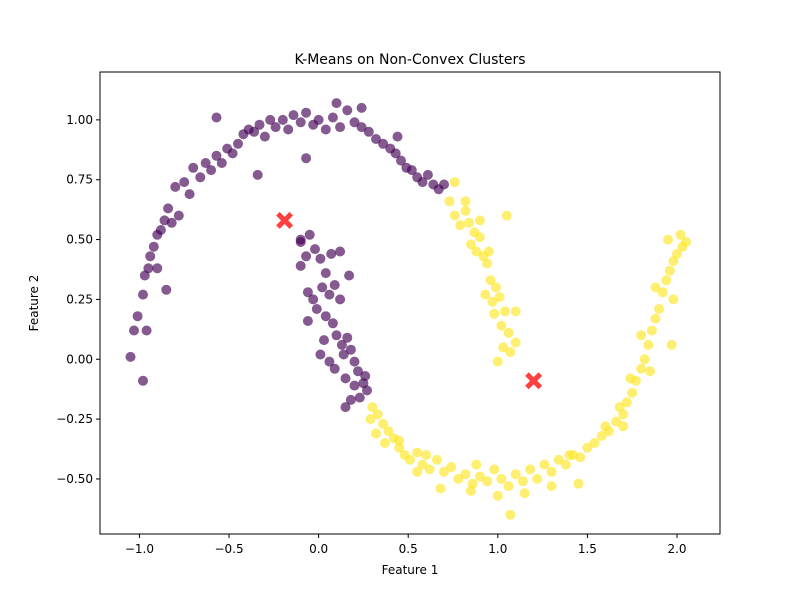 This screenshot has width=800, height=600. Describe the element at coordinates (79, 120) in the screenshot. I see `y-tick-label: 1.00` at that location.